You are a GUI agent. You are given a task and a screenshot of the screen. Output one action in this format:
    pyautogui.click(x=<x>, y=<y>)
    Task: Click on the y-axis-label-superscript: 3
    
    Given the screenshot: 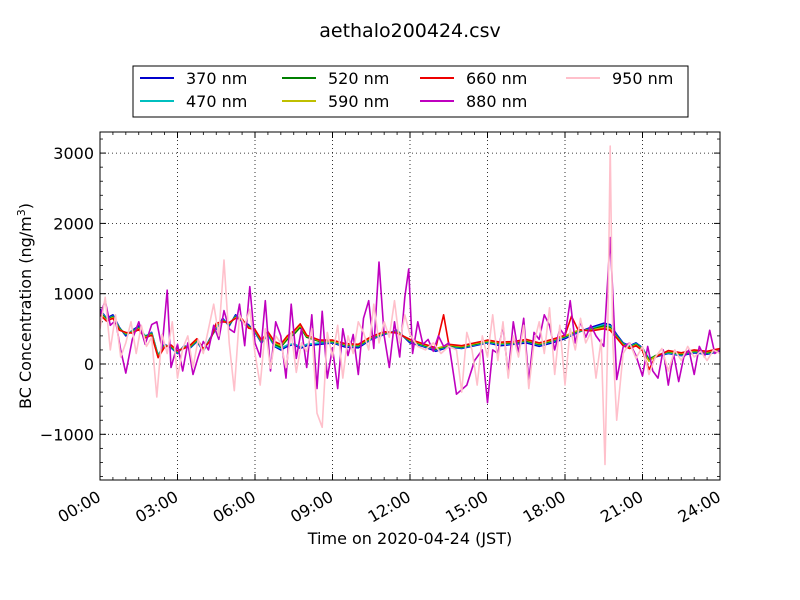 What is the action you would take?
    pyautogui.click(x=21, y=212)
    